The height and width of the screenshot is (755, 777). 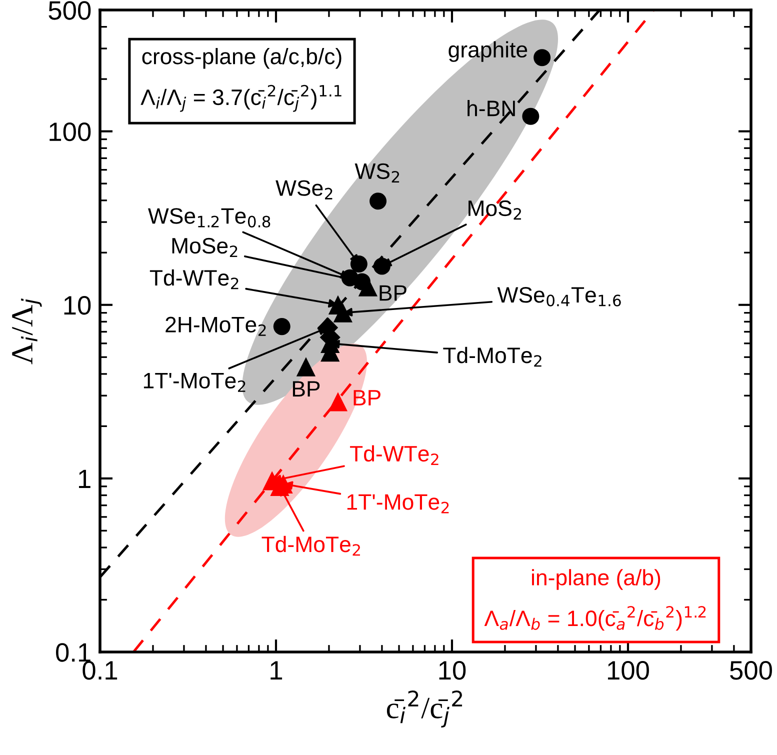 What do you see at coordinates (491, 108) in the screenshot?
I see `annotation: h-BN` at bounding box center [491, 108].